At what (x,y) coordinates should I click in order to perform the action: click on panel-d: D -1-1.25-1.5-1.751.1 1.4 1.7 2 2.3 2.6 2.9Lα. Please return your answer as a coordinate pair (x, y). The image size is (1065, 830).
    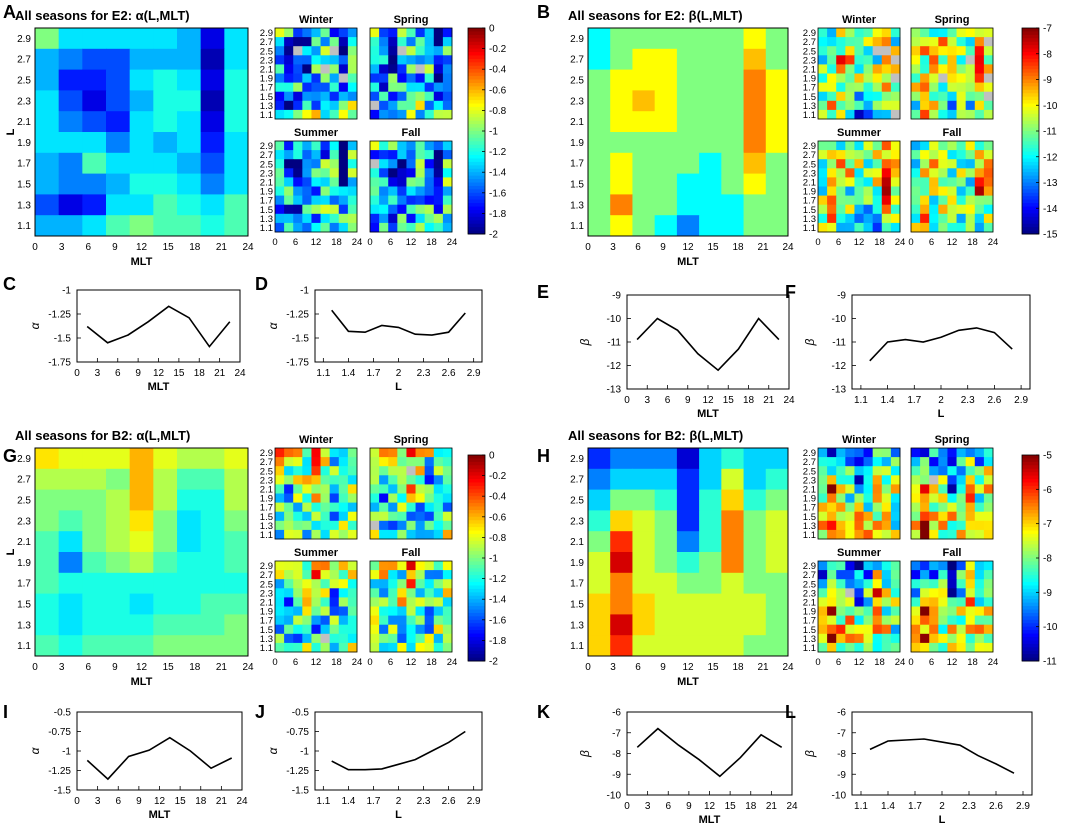
    Looking at the image, I should click on (369, 333).